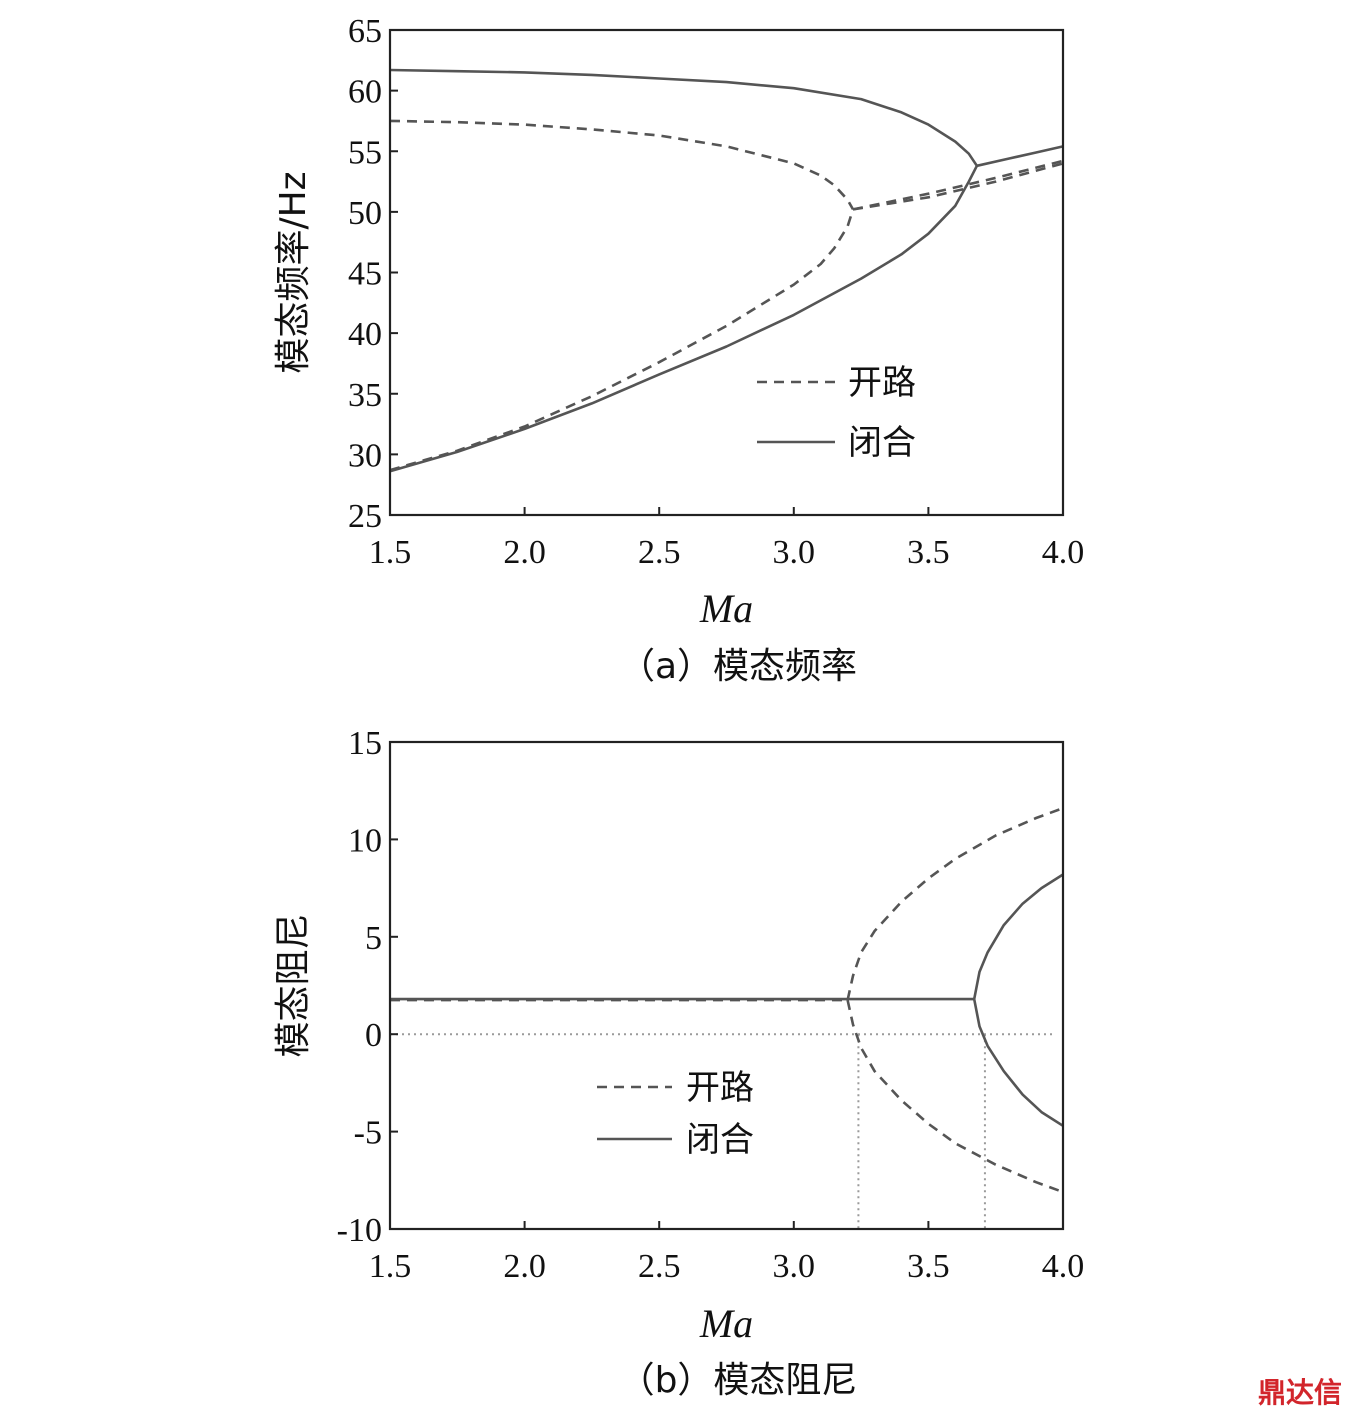 This screenshot has height=1417, width=1354. What do you see at coordinates (365, 152) in the screenshot?
I see `y-tick-label: 55` at bounding box center [365, 152].